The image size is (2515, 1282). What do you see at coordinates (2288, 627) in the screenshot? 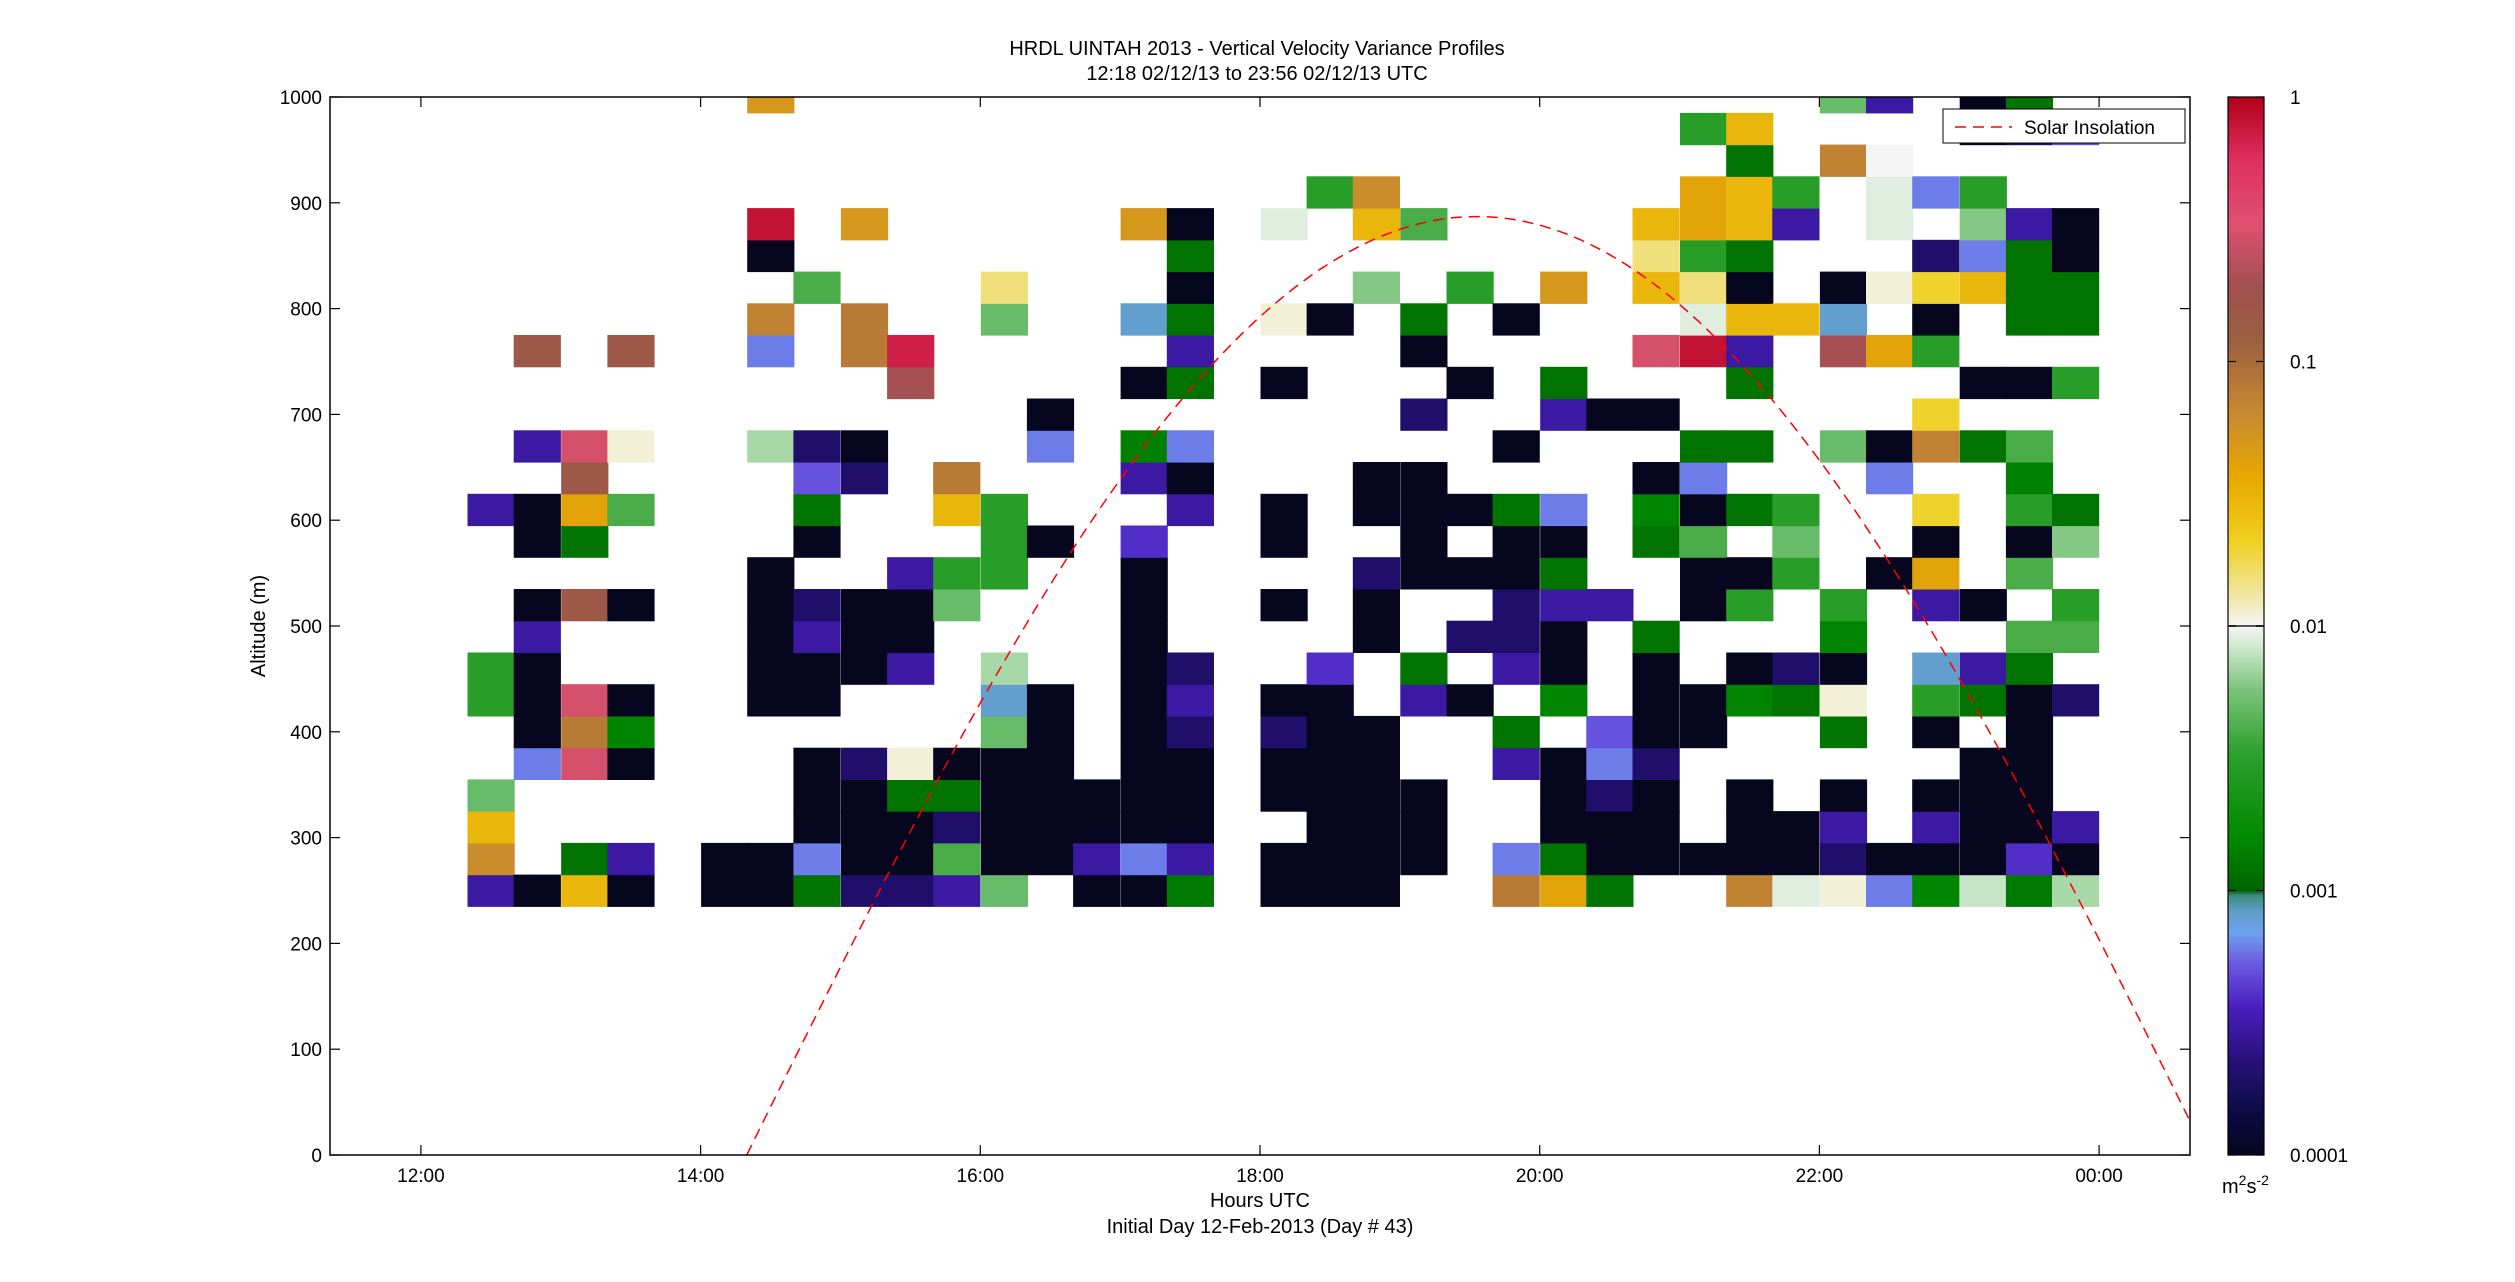
I see `colorbar-ticks: 1 0.1 0.01 0.001 0.0001` at bounding box center [2288, 627].